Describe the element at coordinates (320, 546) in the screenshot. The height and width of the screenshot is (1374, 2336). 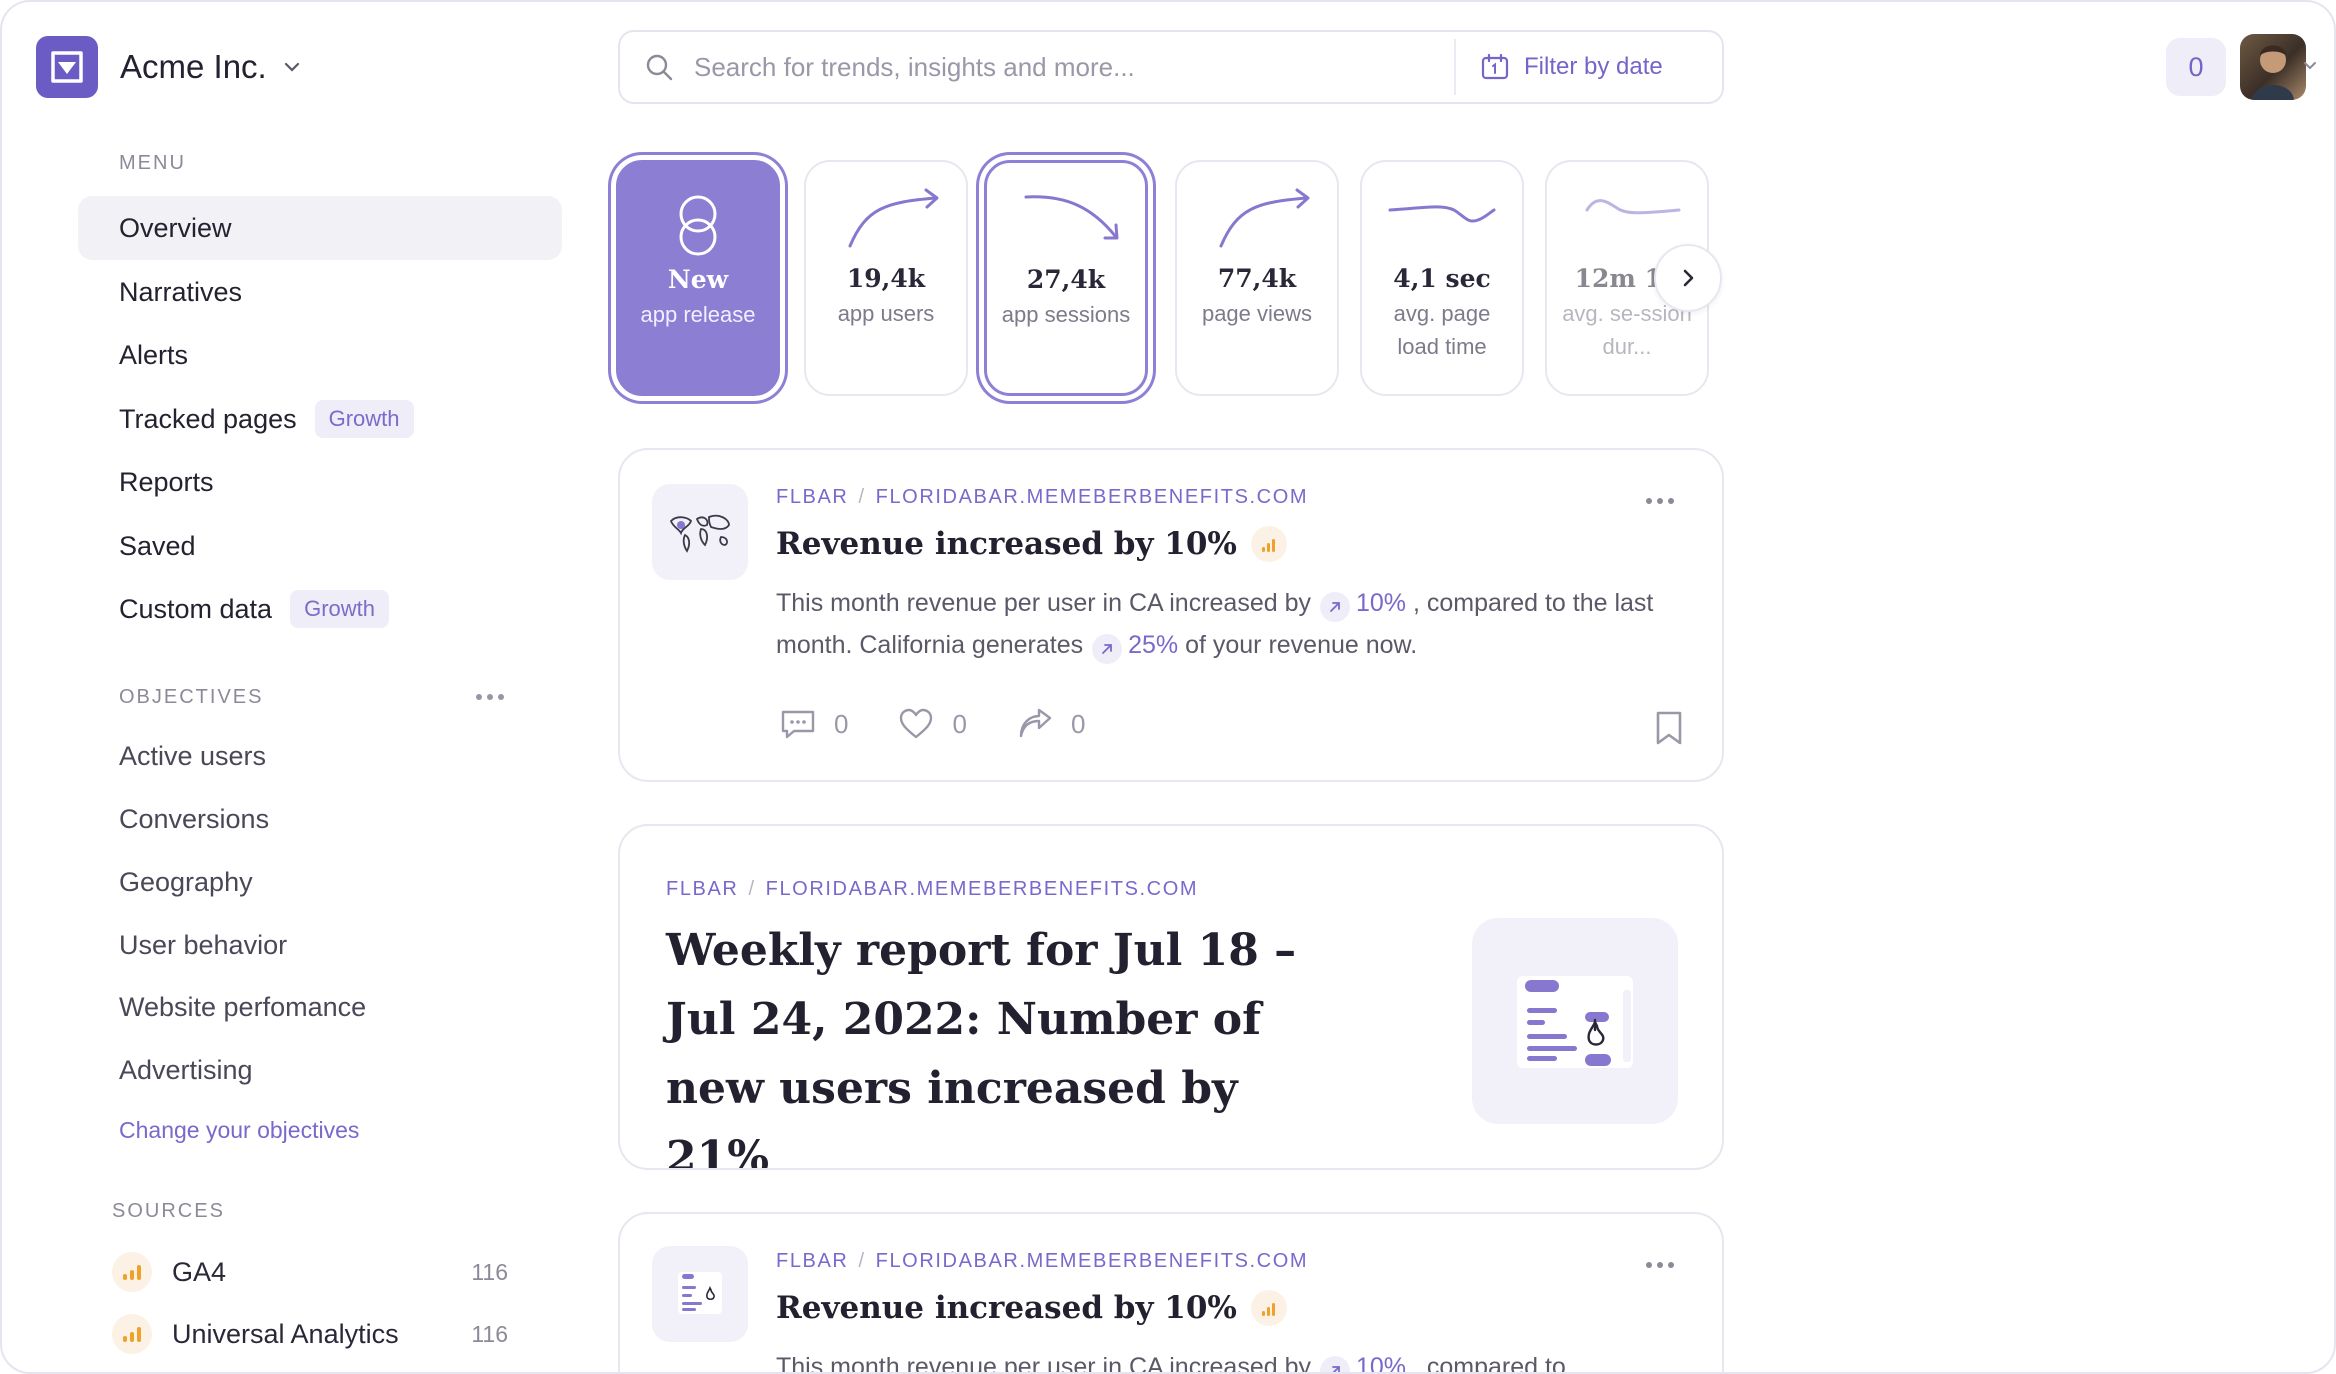
I see `sidebar-item-saved: Saved` at that location.